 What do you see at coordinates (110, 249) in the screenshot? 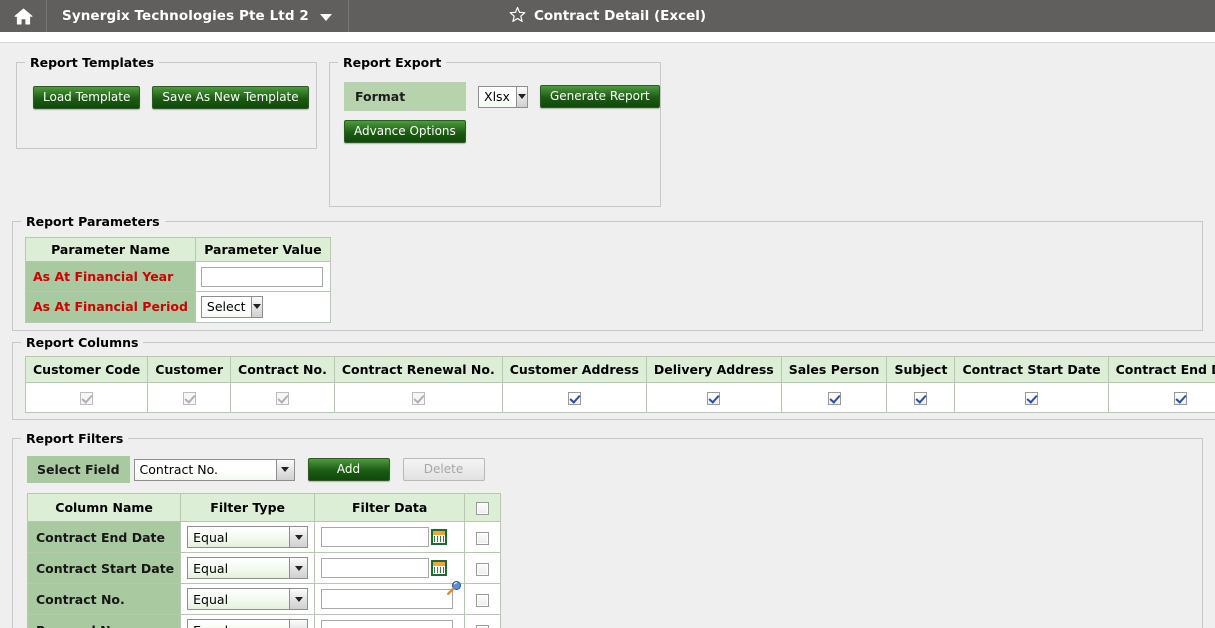
I see `col-parameter-name: Parameter Name` at bounding box center [110, 249].